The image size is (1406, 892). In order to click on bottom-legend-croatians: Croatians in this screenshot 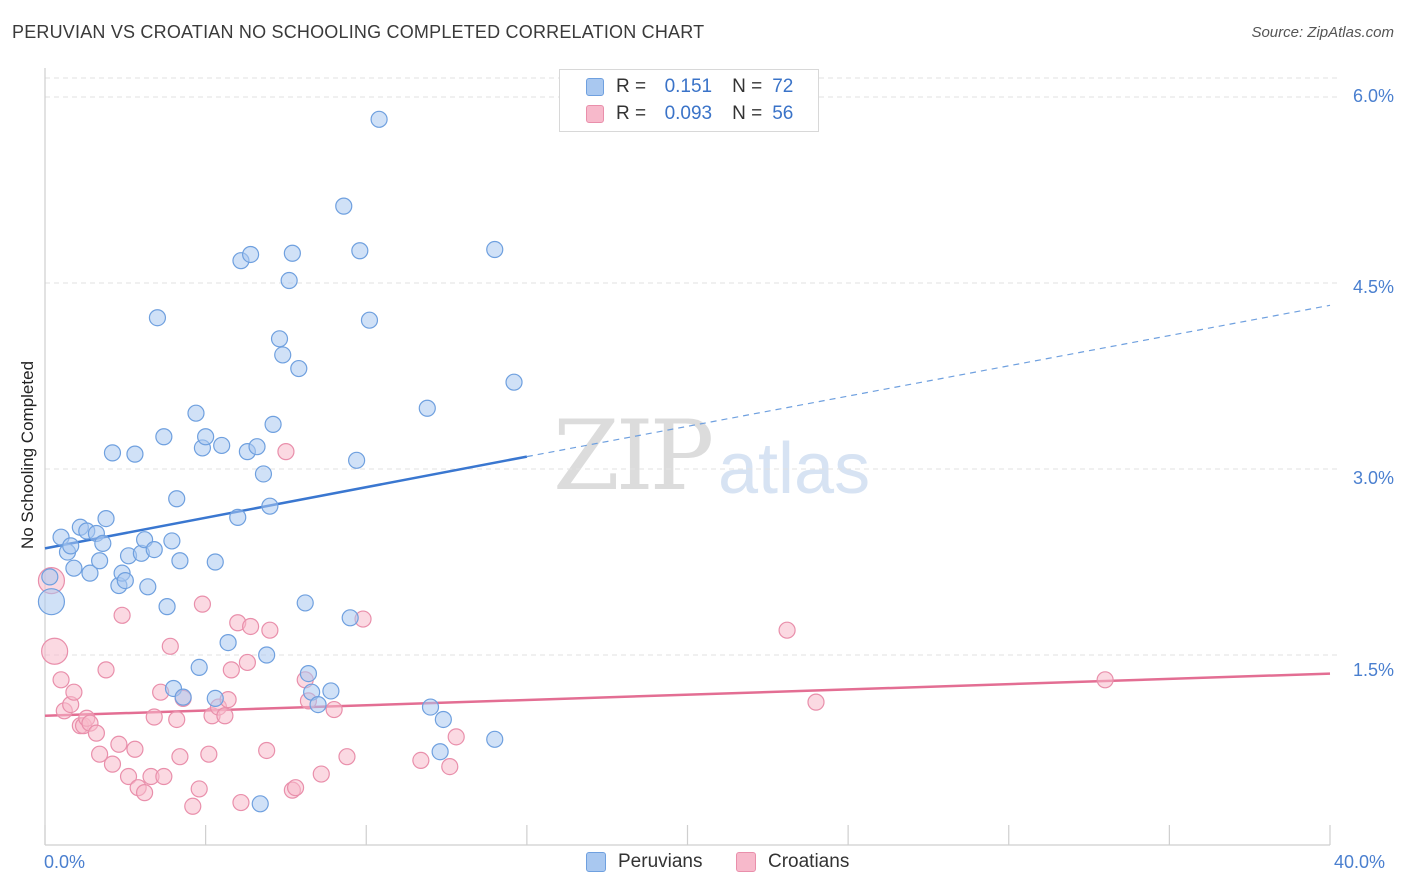, I will do `click(792, 862)`.